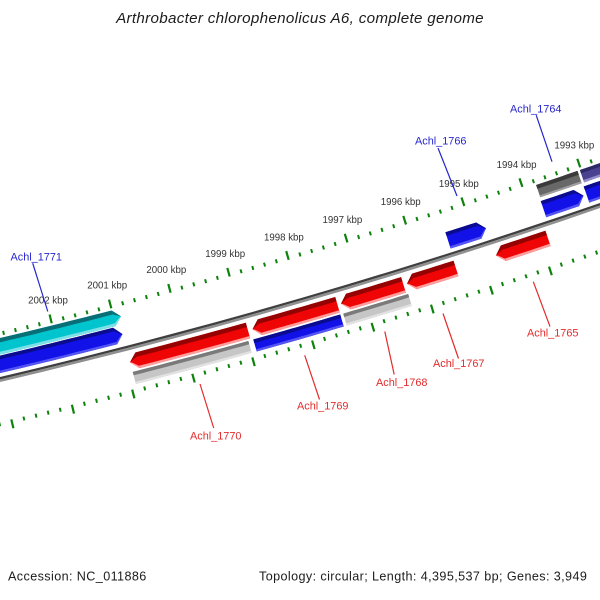 Image resolution: width=600 pixels, height=600 pixels. Describe the element at coordinates (342, 220) in the screenshot. I see `svg-text: 1997 kbp` at that location.